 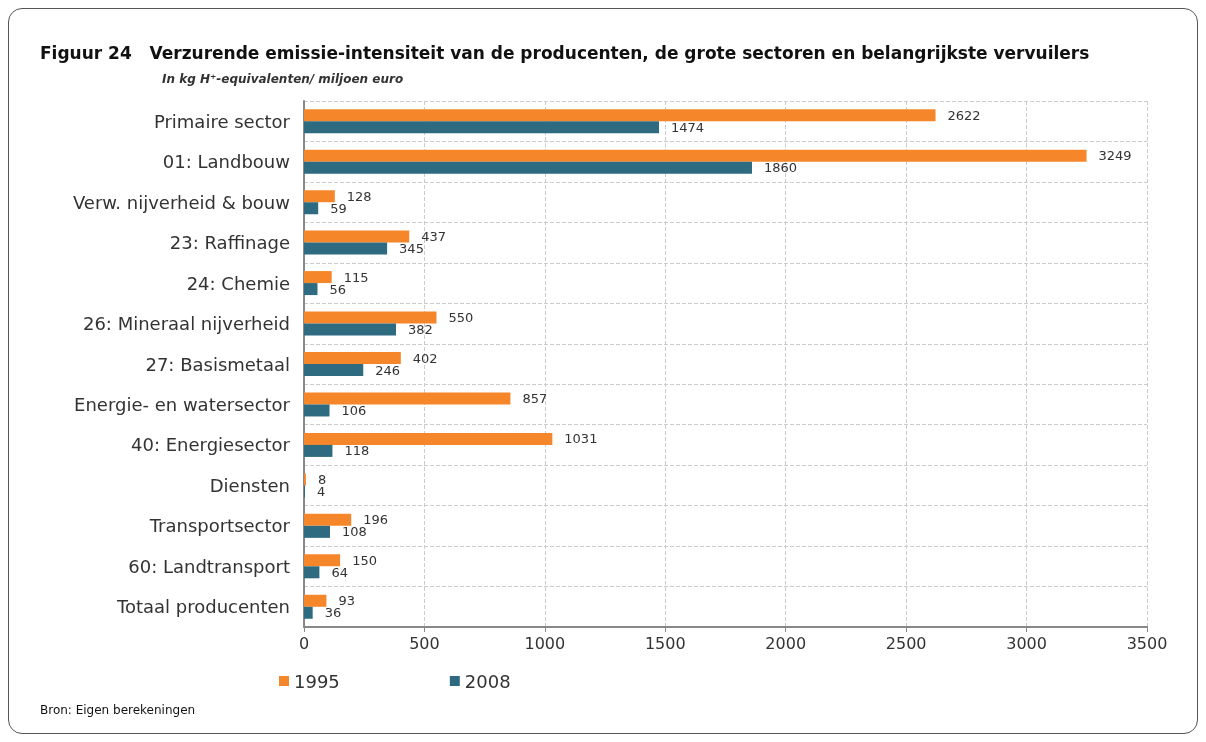 What do you see at coordinates (181, 202) in the screenshot?
I see `y-tick-label: Verw. nijverheid & bouw` at bounding box center [181, 202].